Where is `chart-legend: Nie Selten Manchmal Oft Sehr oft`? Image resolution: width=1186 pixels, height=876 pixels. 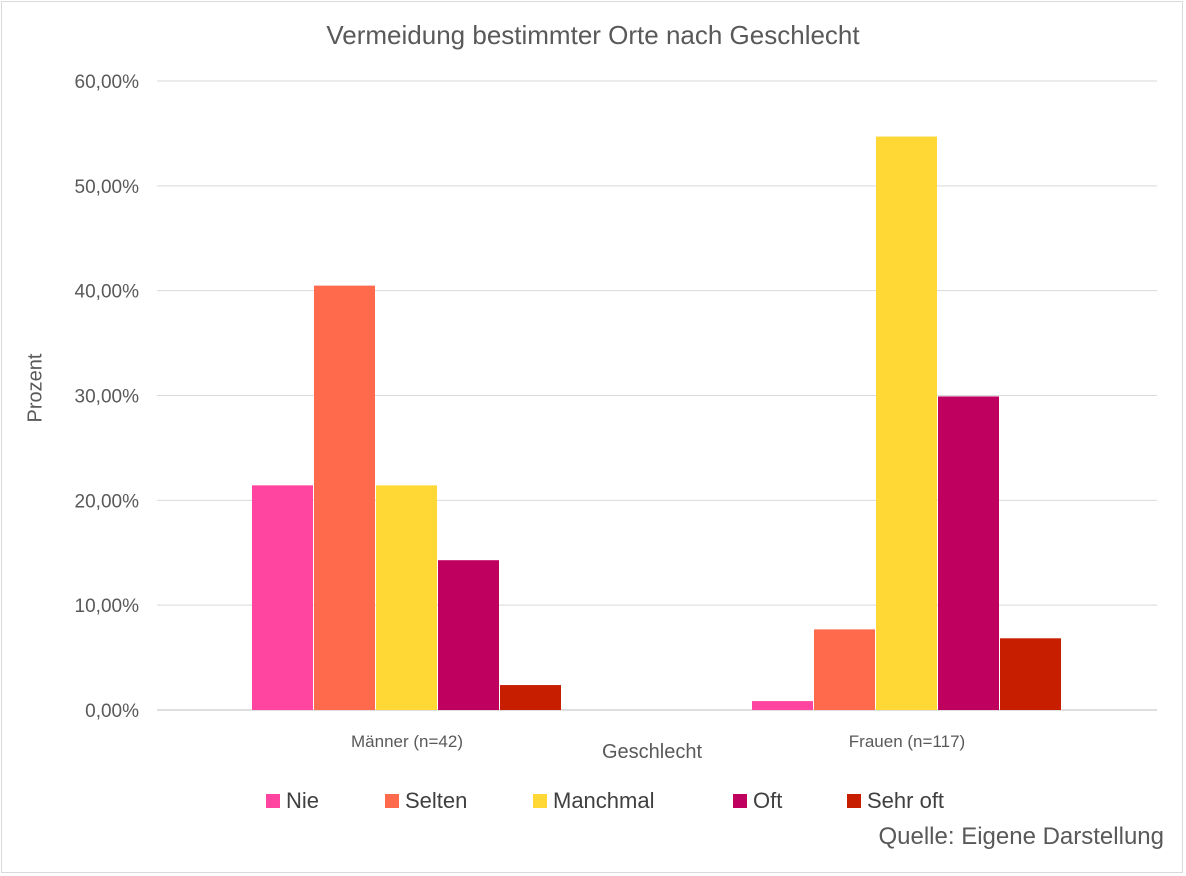 chart-legend: Nie Selten Manchmal Oft Sehr oft is located at coordinates (593, 801).